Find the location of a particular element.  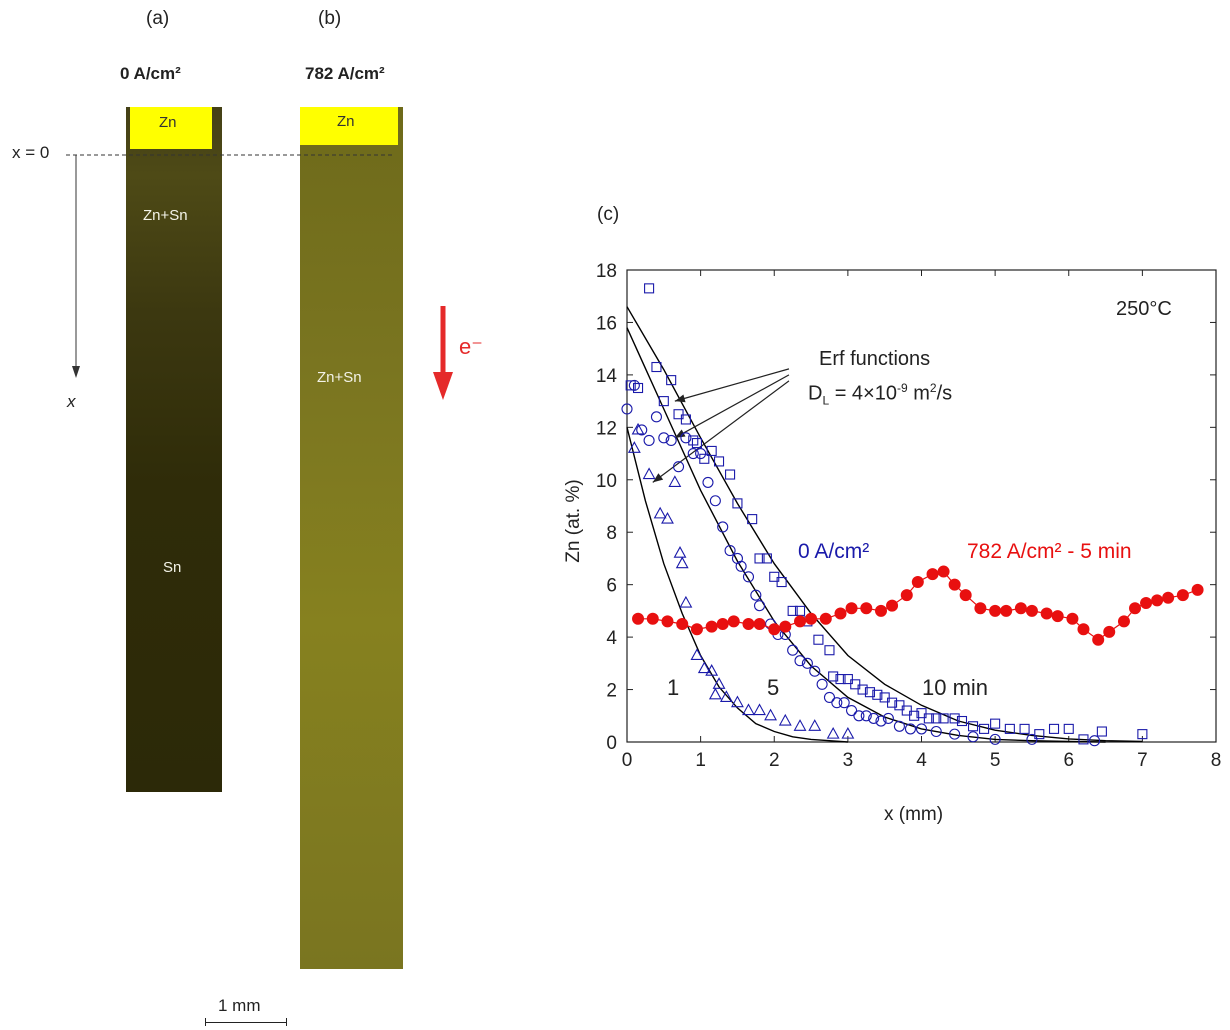

fit-diffusivity-label: DL = 4×10-9 m2/s is located at coordinates (880, 394).